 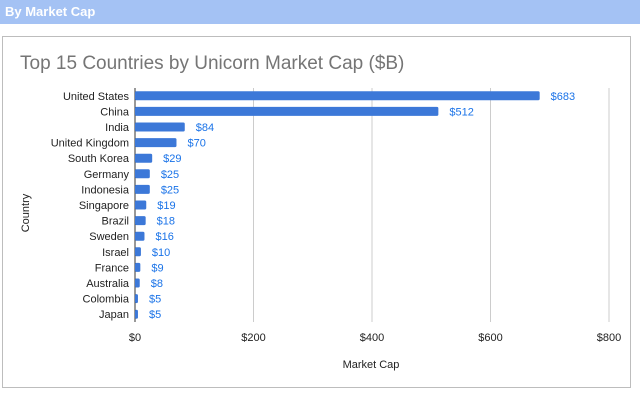 What do you see at coordinates (609, 338) in the screenshot?
I see `x-tick-label: $800` at bounding box center [609, 338].